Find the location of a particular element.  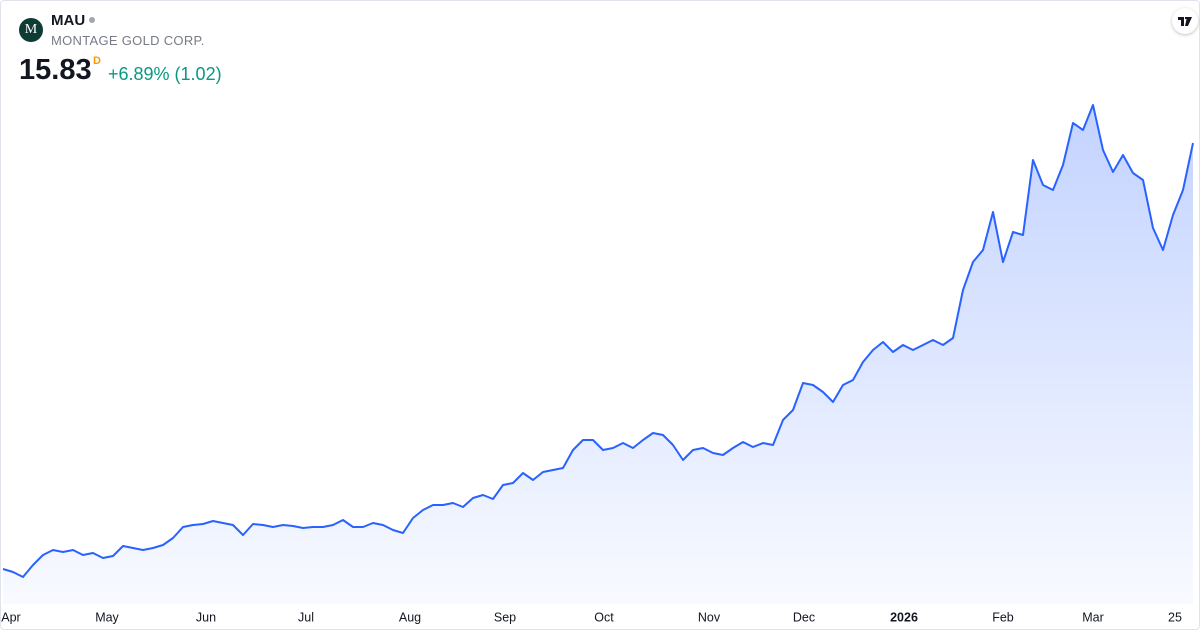

price: 15.83 is located at coordinates (55, 70).